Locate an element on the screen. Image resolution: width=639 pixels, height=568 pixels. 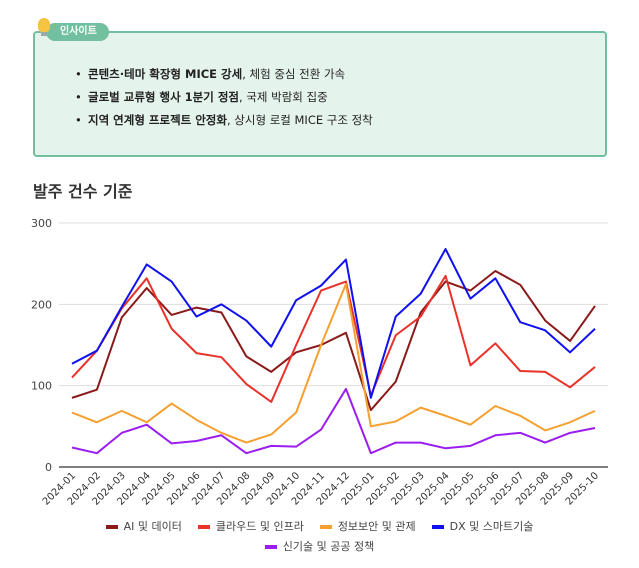
section-title: 발주 건수 기준 is located at coordinates (83, 191).